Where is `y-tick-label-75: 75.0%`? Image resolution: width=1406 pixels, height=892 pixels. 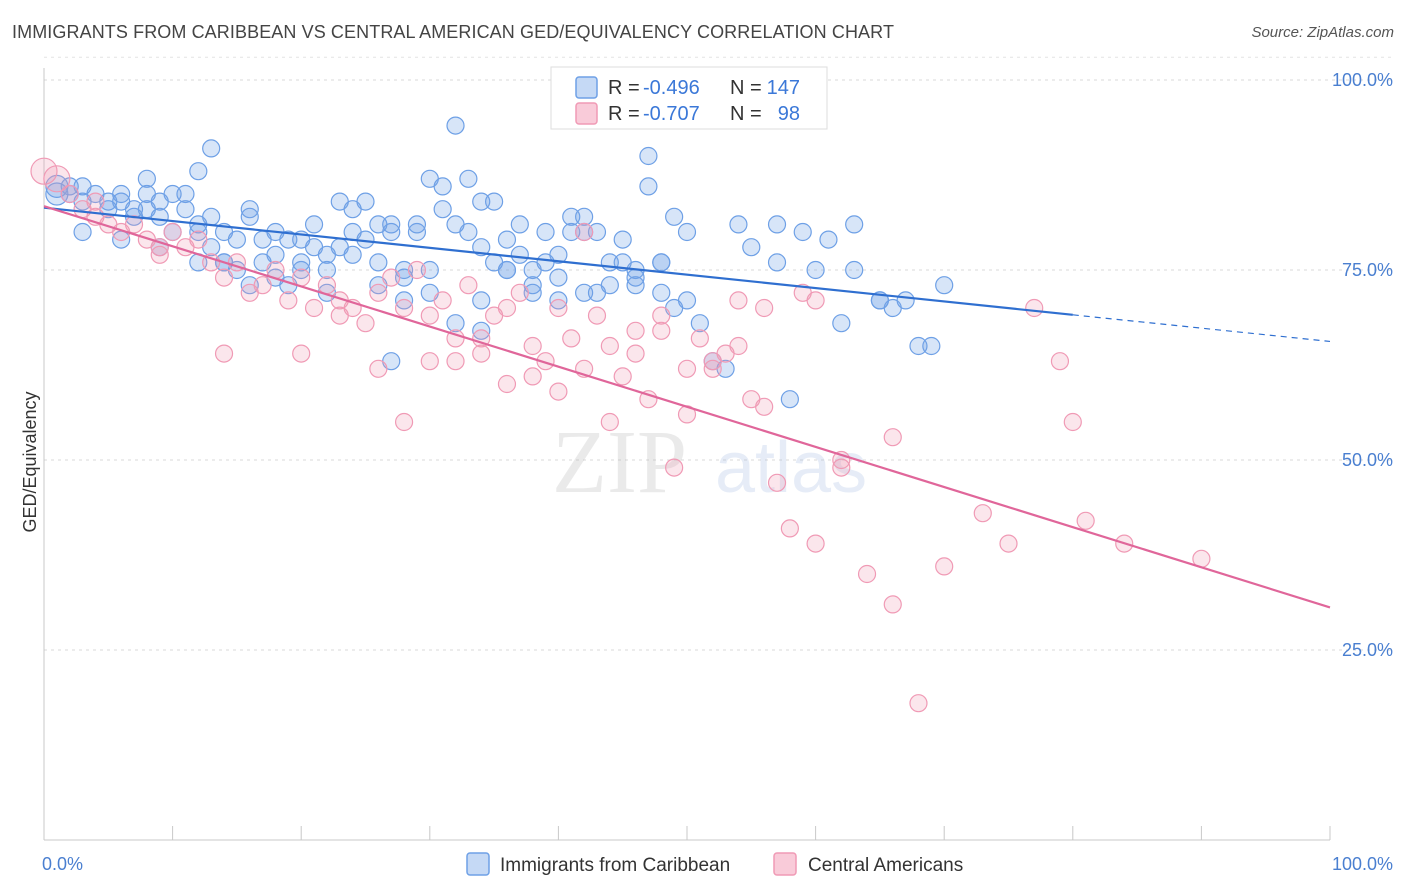 y-tick-label-75: 75.0% is located at coordinates (1367, 270).